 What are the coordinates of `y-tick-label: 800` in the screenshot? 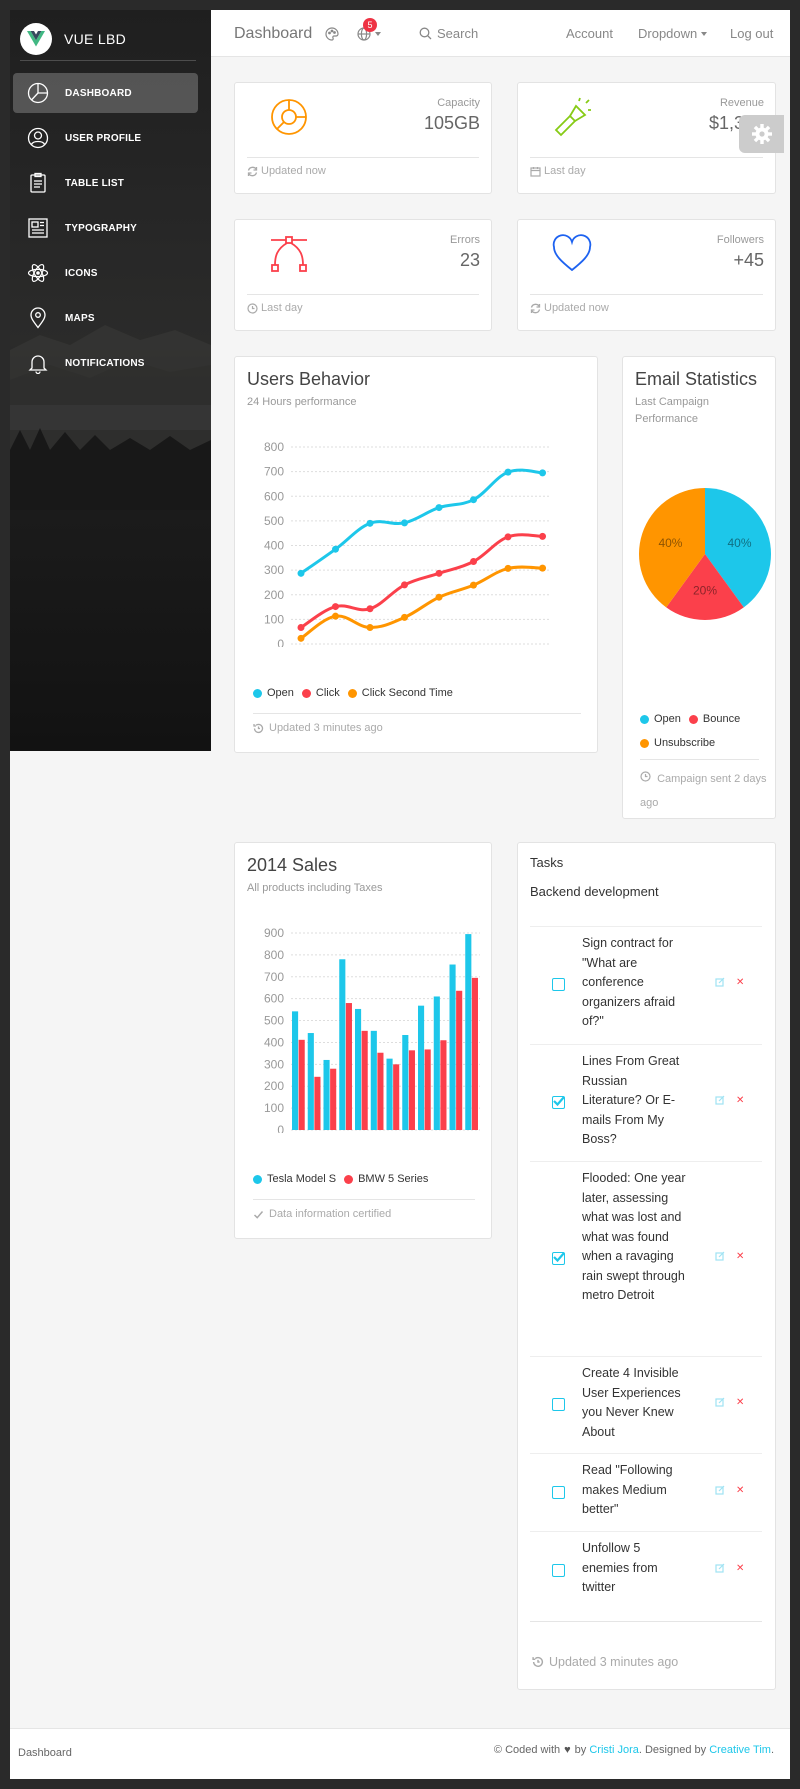 It's located at (274, 447).